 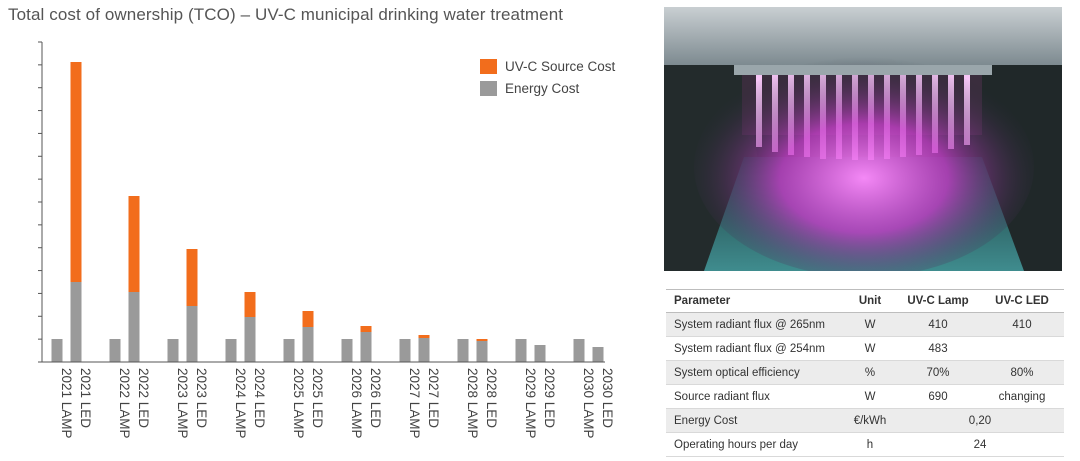 I want to click on x-tick-label: 2029 LED, so click(x=549, y=398).